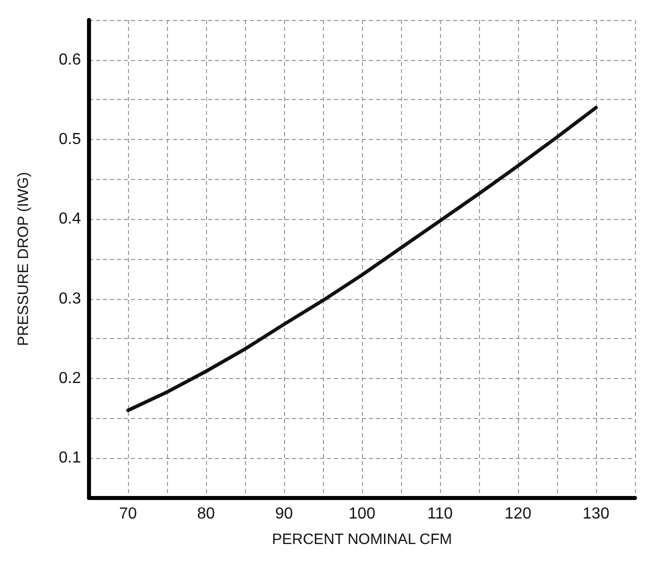 The height and width of the screenshot is (561, 646). I want to click on x-tick-label: 110, so click(440, 514).